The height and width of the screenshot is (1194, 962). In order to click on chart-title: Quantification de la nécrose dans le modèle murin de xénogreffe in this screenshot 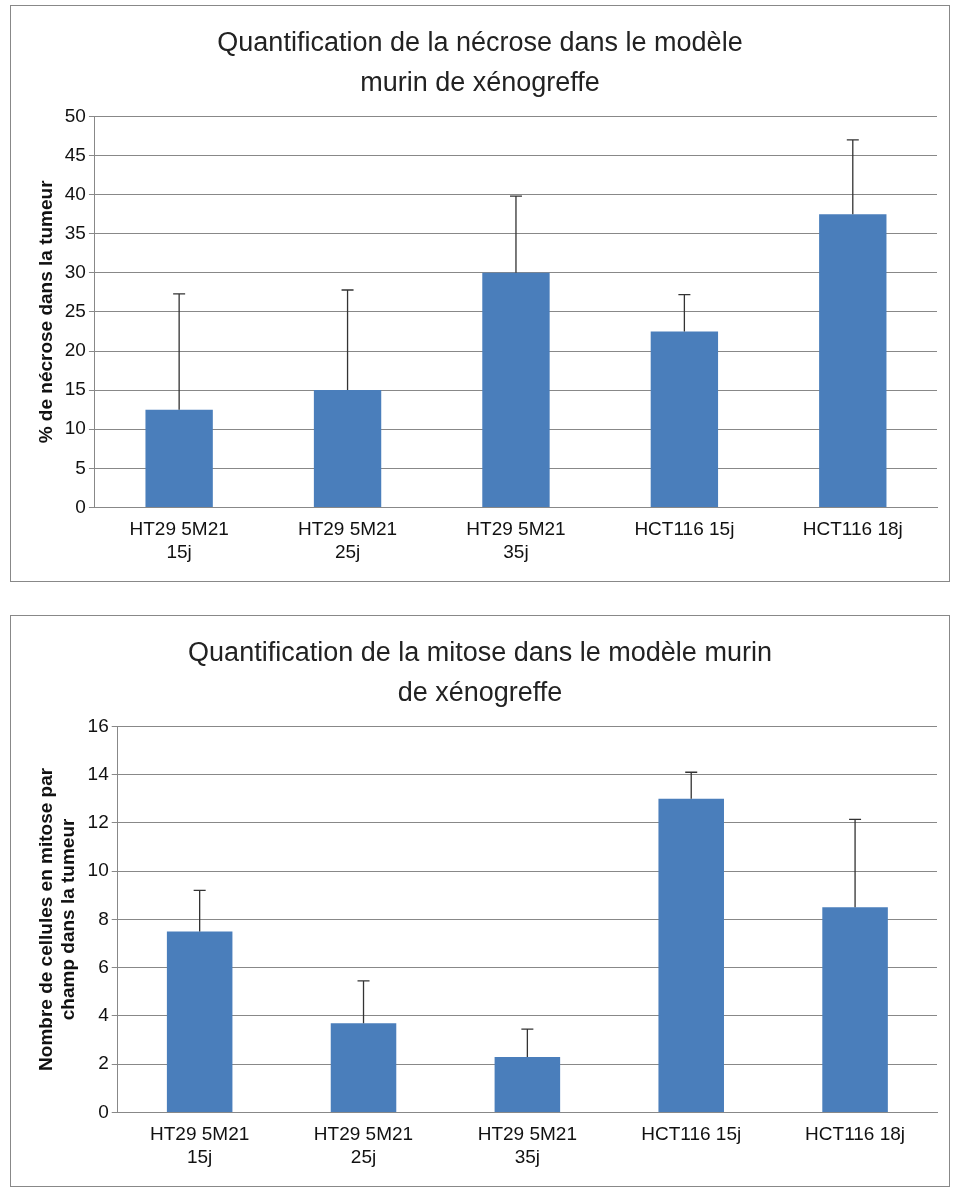, I will do `click(480, 62)`.